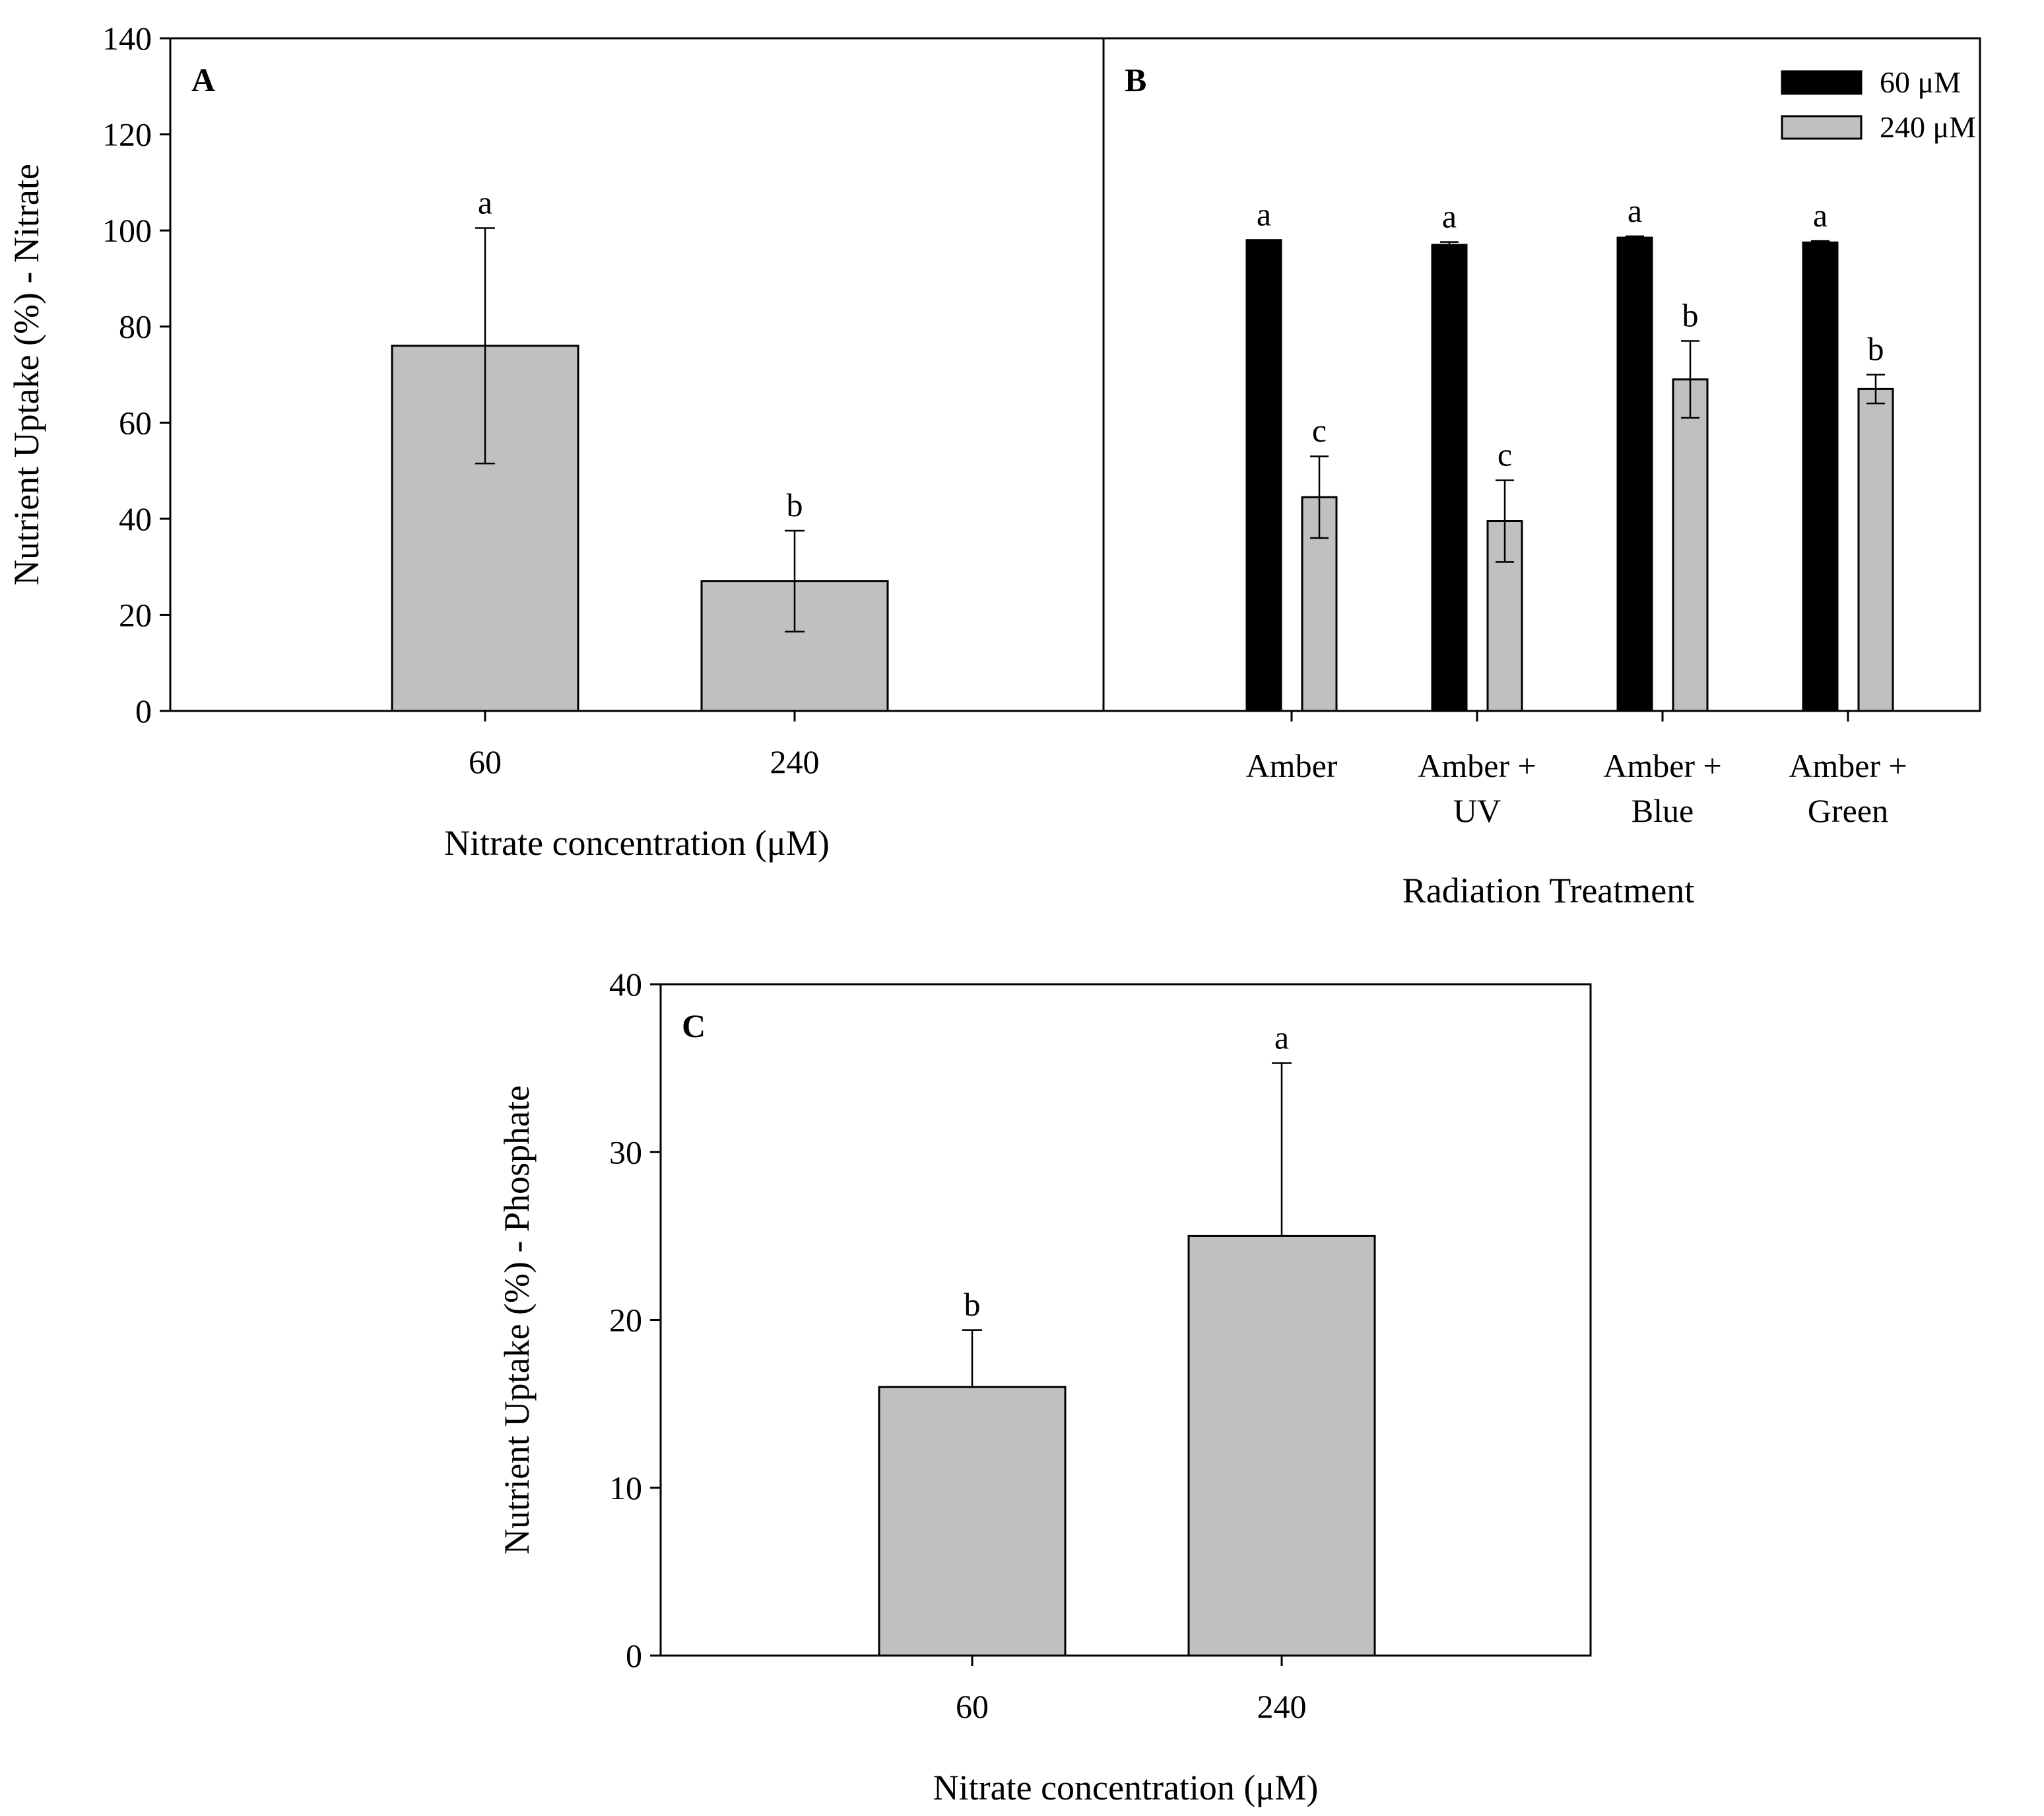 Image resolution: width=2044 pixels, height=1816 pixels. Describe the element at coordinates (625, 1487) in the screenshot. I see `panel-c-y-tick-label: 10` at that location.